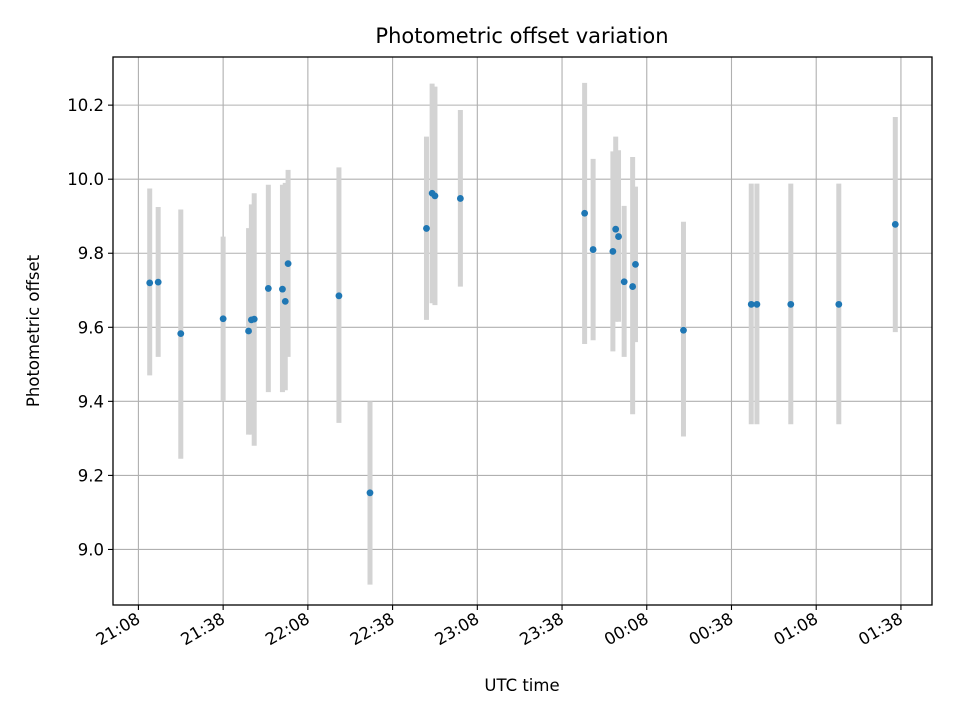 This screenshot has width=960, height=720. Describe the element at coordinates (91, 401) in the screenshot. I see `y-tick-label: 9.4` at that location.